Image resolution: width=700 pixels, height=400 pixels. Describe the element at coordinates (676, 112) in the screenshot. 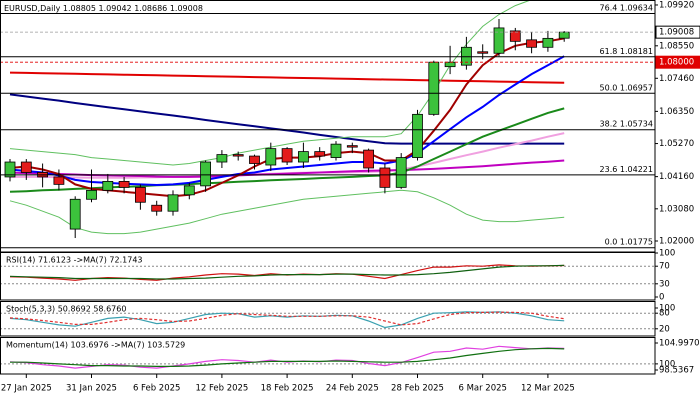

I see `y-tick-label: 1.06350` at that location.